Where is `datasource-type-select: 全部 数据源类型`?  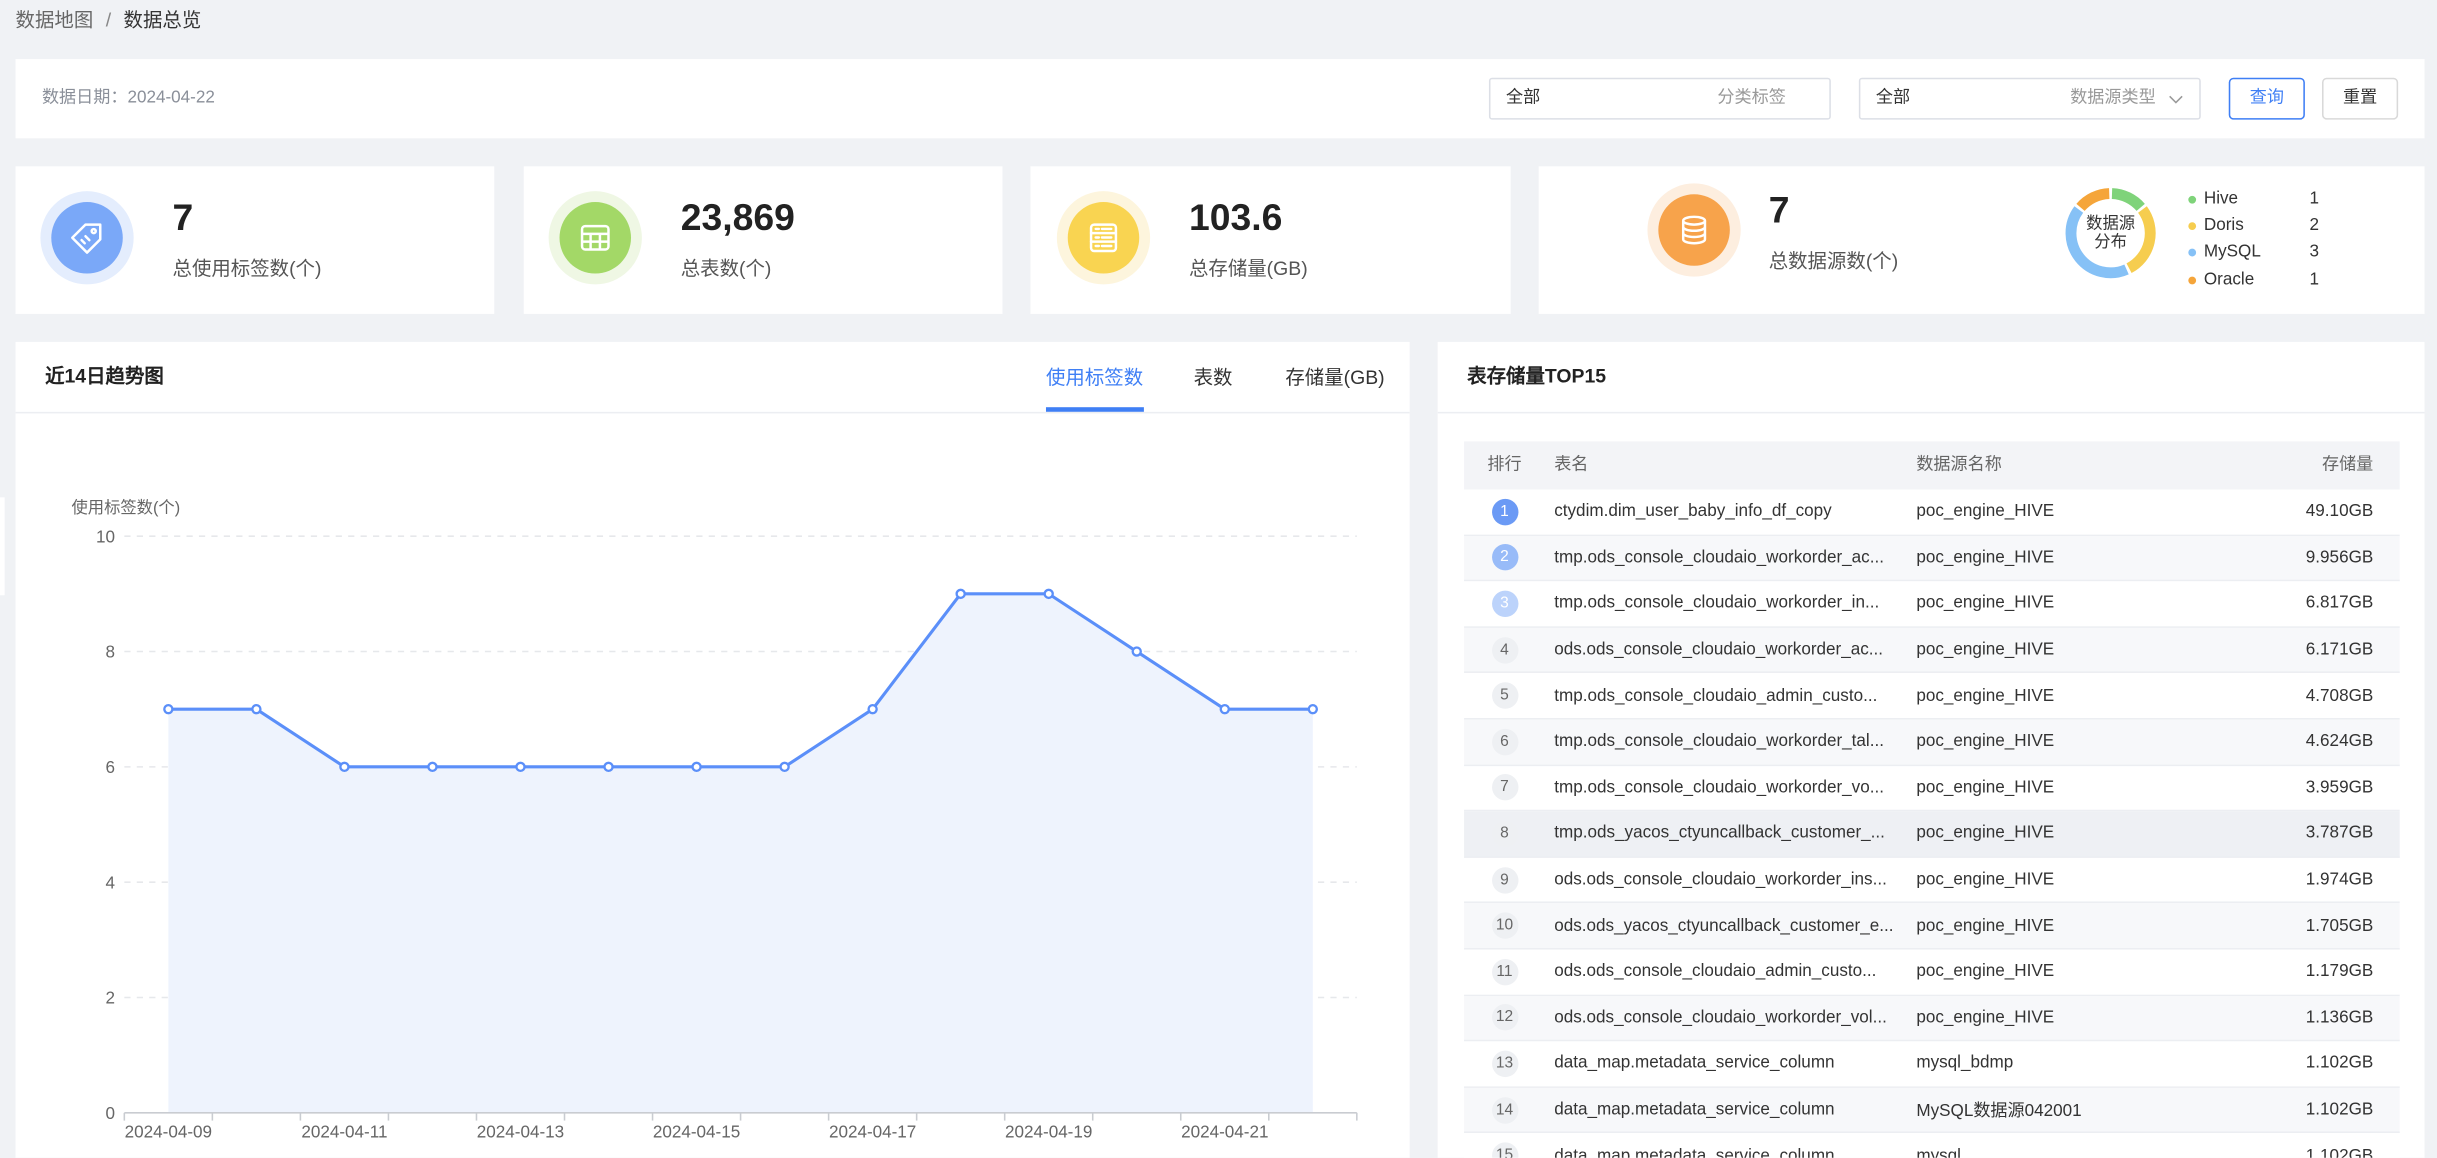 datasource-type-select: 全部 数据源类型 is located at coordinates (2029, 98).